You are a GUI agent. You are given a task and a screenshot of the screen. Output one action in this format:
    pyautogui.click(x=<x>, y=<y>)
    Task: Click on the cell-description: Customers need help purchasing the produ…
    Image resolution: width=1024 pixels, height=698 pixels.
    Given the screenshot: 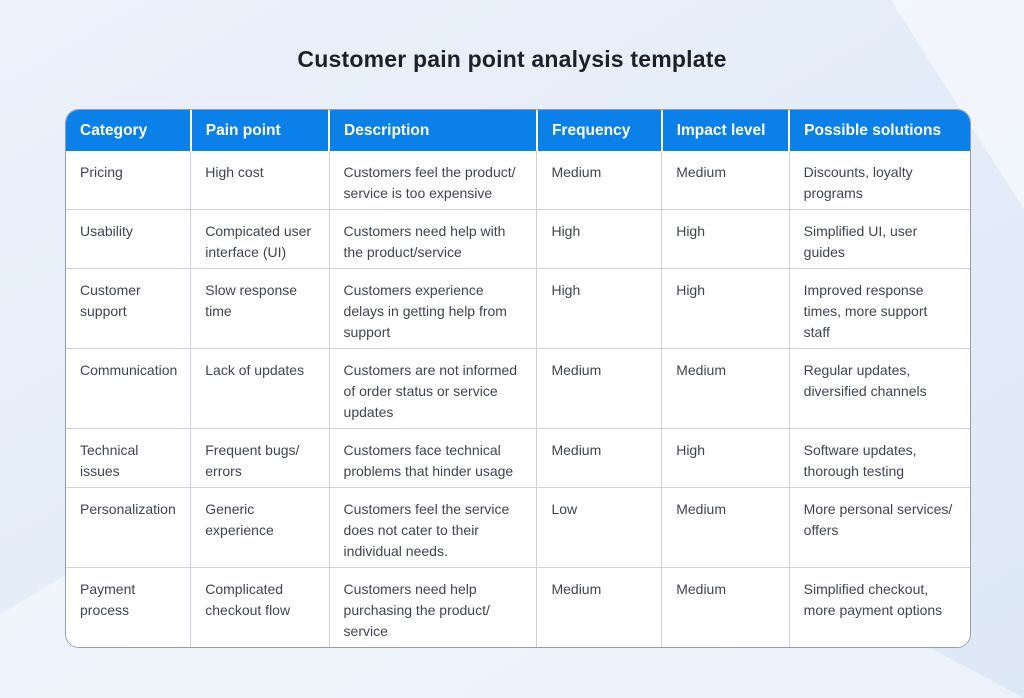 What is the action you would take?
    pyautogui.click(x=433, y=607)
    